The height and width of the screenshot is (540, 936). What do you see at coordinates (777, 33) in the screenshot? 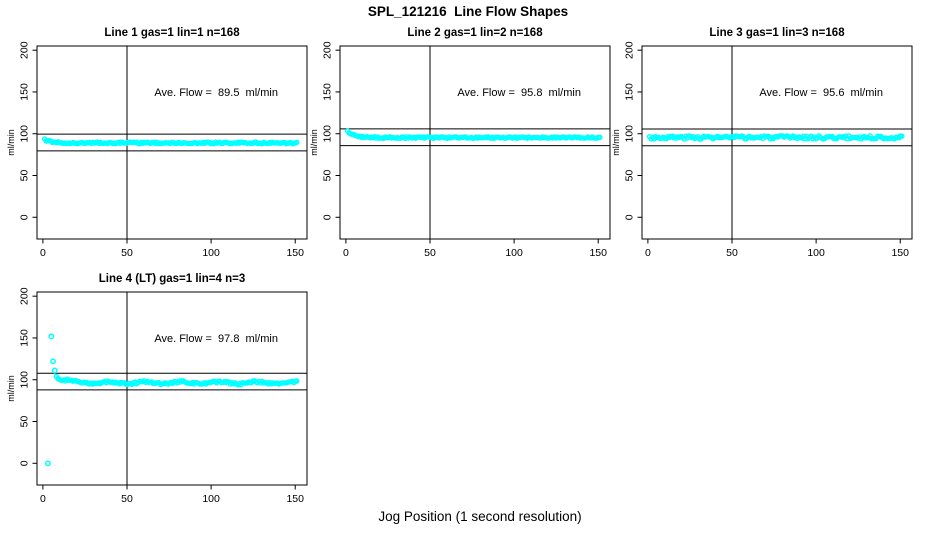
I see `subplot-title: Line 3 gas=1 lin=3 n=168` at bounding box center [777, 33].